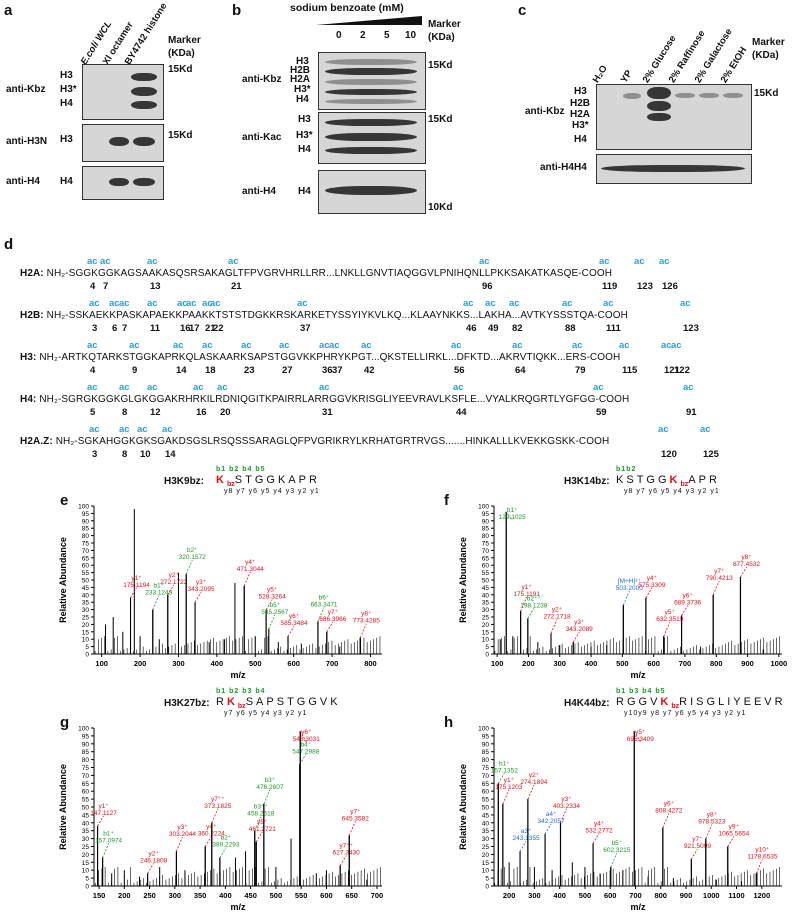 The image size is (799, 921). Describe the element at coordinates (486, 744) in the screenshot. I see `y-tick-label: 90` at that location.